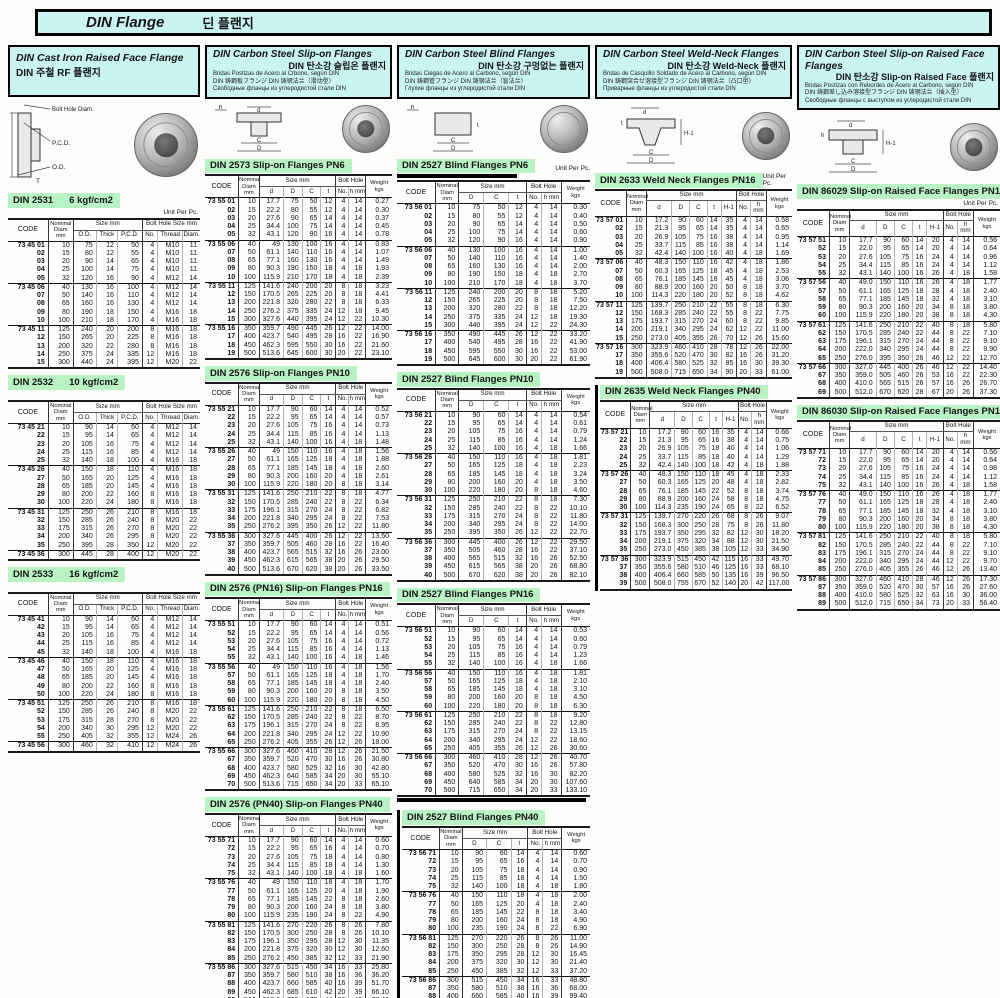 The height and width of the screenshot is (998, 1000). What do you see at coordinates (493, 724) in the screenshot?
I see `table-row: 62 150 285 240 22 8 22 12.80` at bounding box center [493, 724].